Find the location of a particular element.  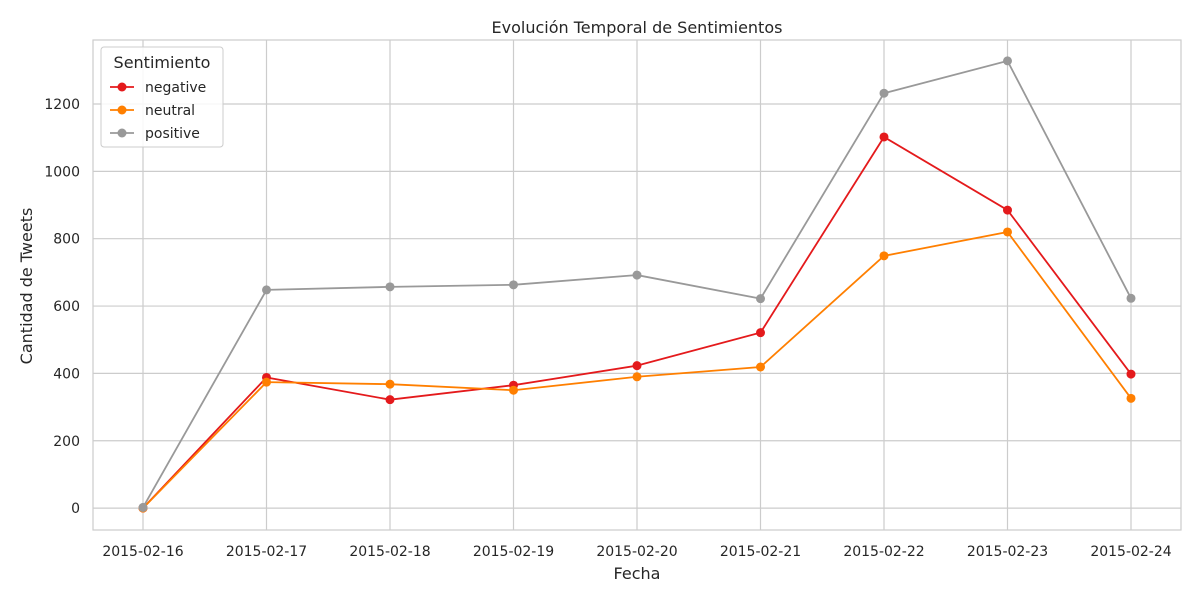

y-tick-label: 800 is located at coordinates (66, 240).